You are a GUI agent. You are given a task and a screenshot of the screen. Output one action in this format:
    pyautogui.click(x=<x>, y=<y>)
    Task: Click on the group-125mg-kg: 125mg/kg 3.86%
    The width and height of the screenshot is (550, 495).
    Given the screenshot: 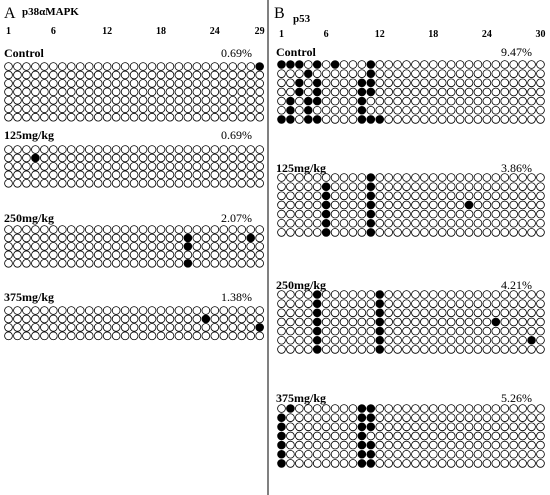 What is the action you would take?
    pyautogui.click(x=410, y=199)
    